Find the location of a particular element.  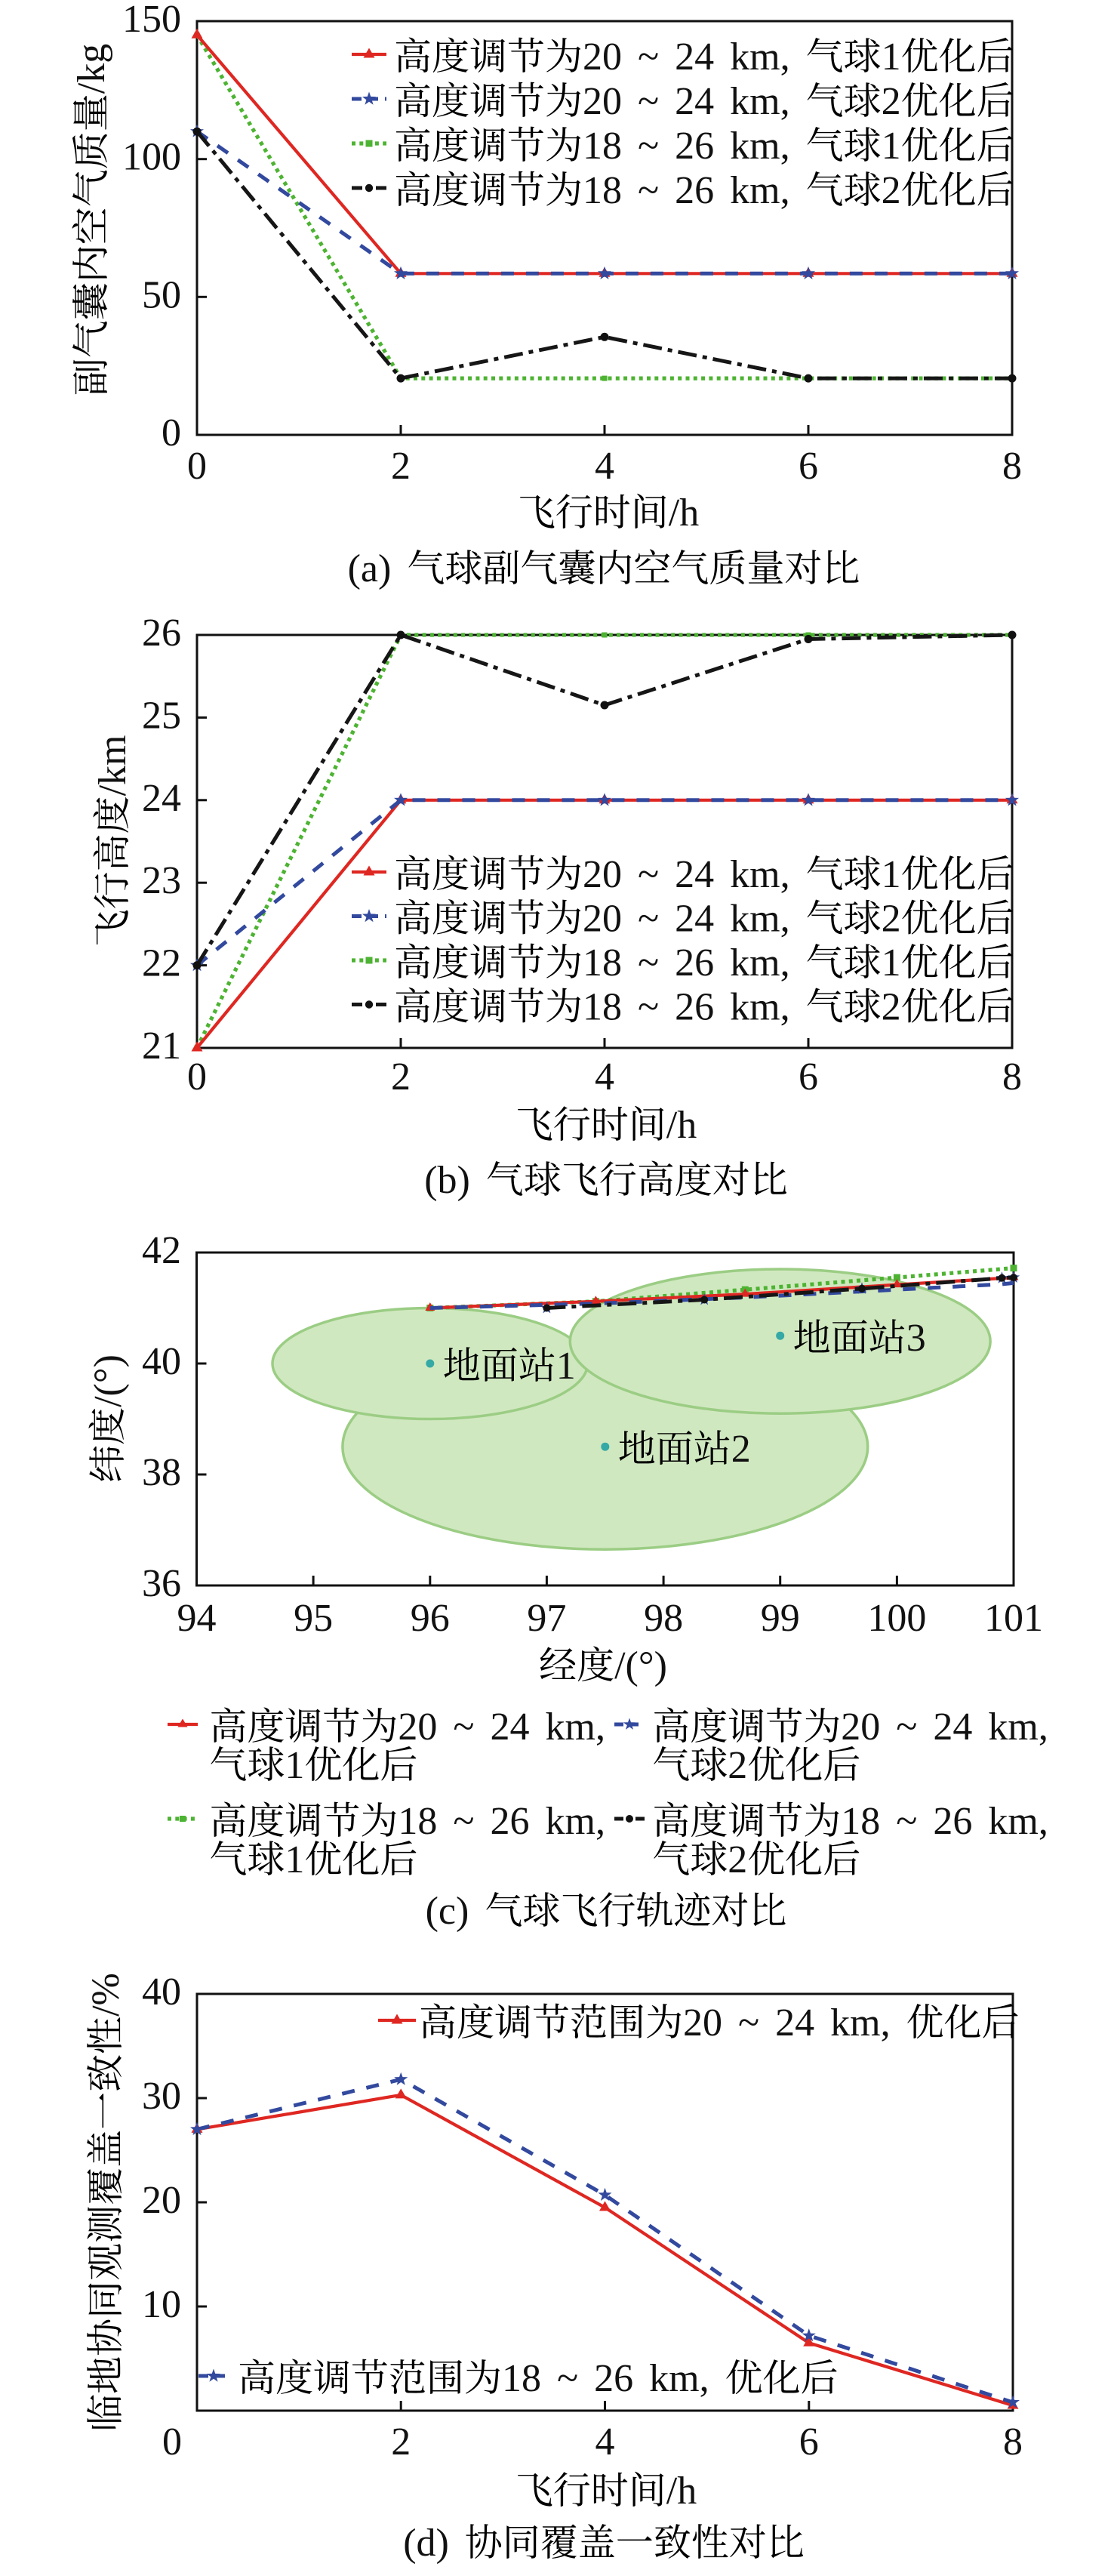

svg-text: 22 is located at coordinates (161, 963).